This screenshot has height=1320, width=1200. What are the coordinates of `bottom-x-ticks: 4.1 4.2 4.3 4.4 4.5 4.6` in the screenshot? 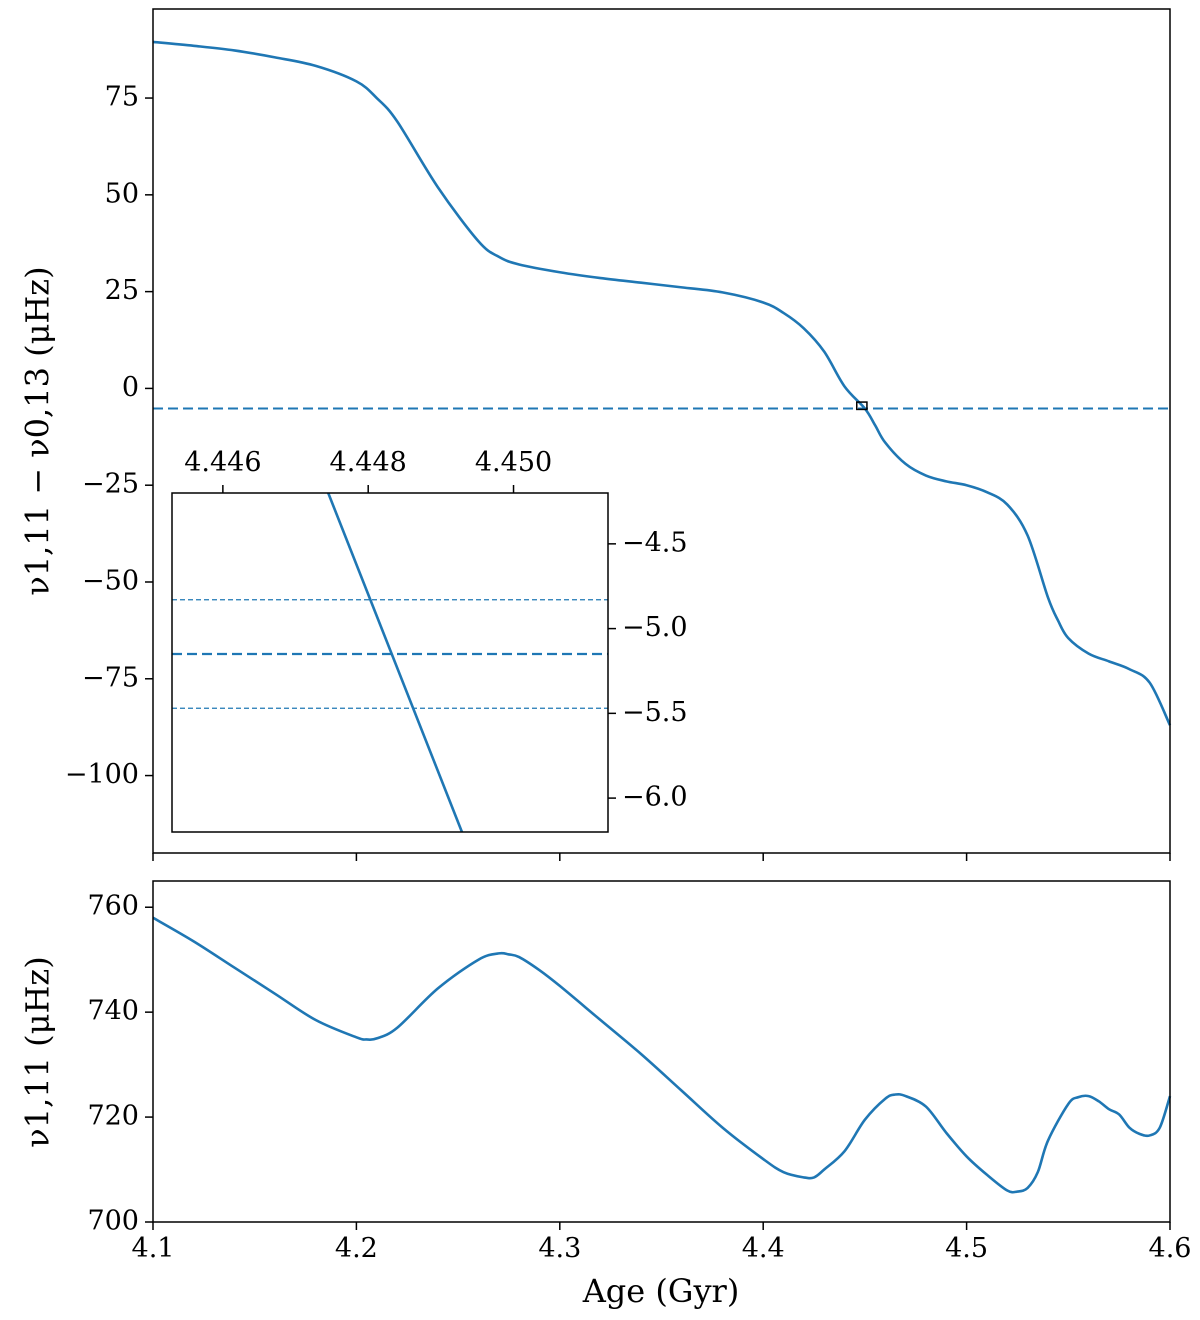 It's located at (662, 1243).